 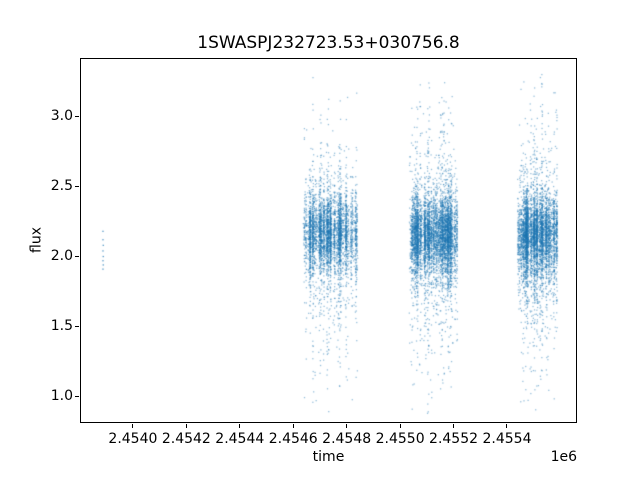 What do you see at coordinates (563, 457) in the screenshot?
I see `x-axis-offset-label: 1e6` at bounding box center [563, 457].